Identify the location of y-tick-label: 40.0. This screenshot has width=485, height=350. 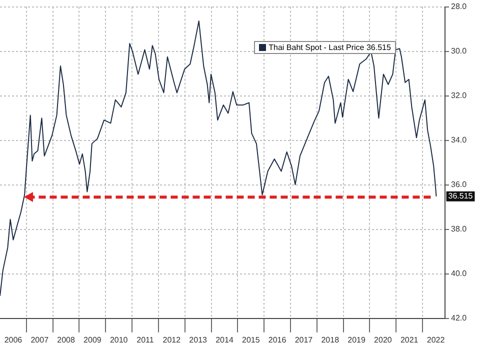
(459, 273).